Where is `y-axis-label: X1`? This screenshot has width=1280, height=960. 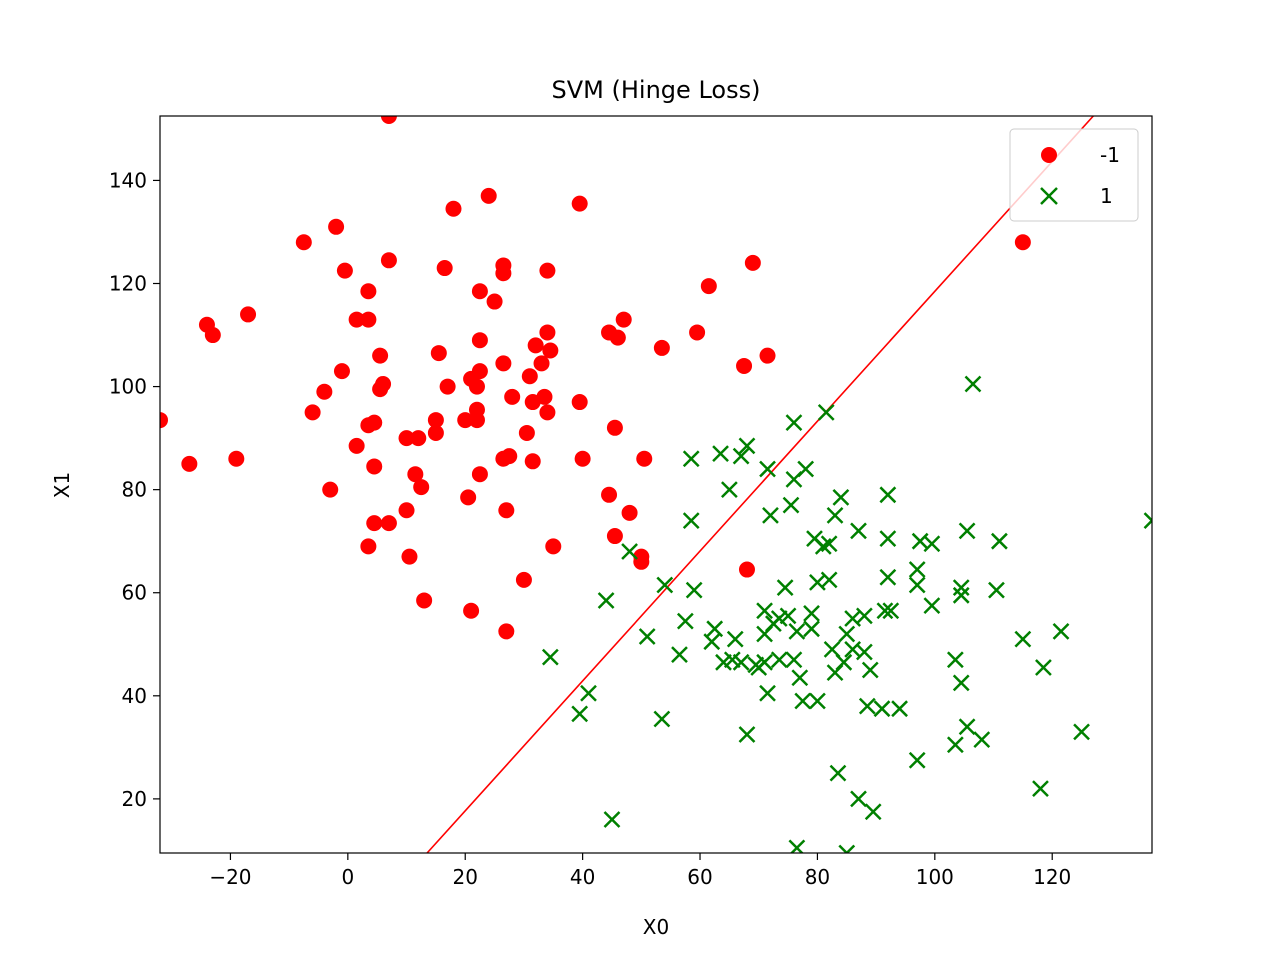 y-axis-label: X1 is located at coordinates (62, 485).